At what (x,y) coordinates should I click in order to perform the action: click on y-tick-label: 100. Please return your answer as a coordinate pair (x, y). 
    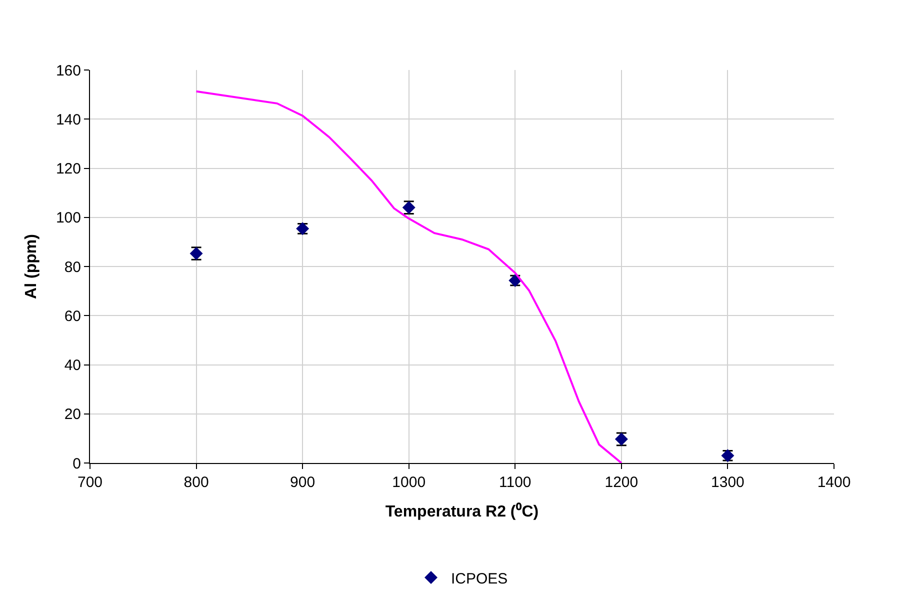
    Looking at the image, I should click on (68, 218).